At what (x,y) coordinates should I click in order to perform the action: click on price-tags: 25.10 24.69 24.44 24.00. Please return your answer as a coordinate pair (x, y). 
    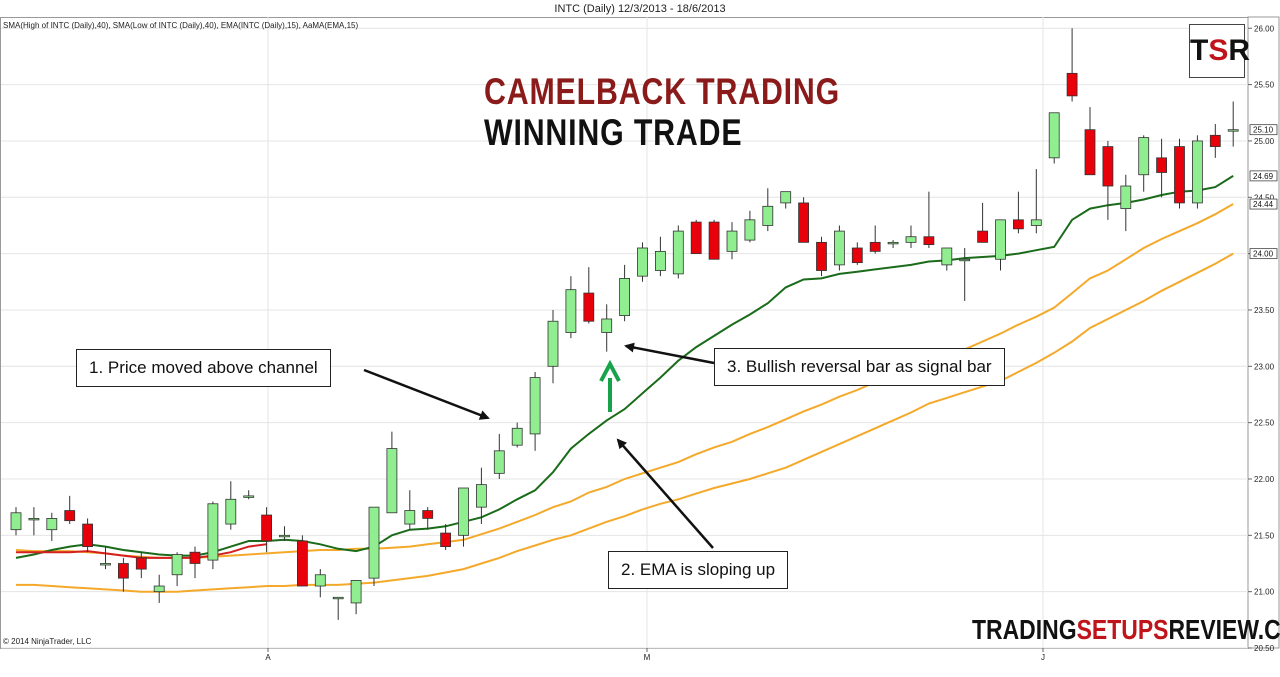
    Looking at the image, I should click on (1263, 192).